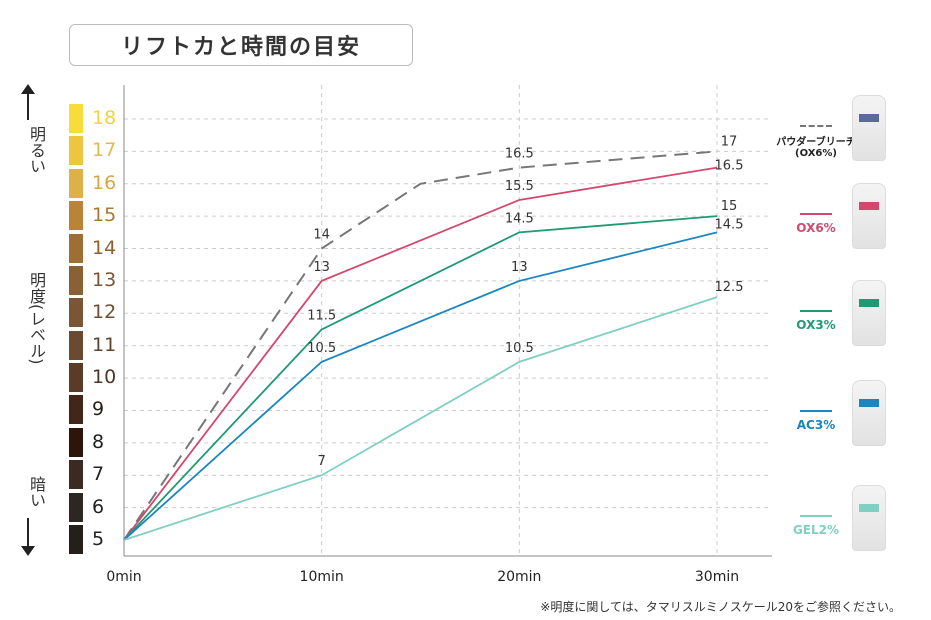  Describe the element at coordinates (98, 474) in the screenshot. I see `level-label-7: 7` at that location.